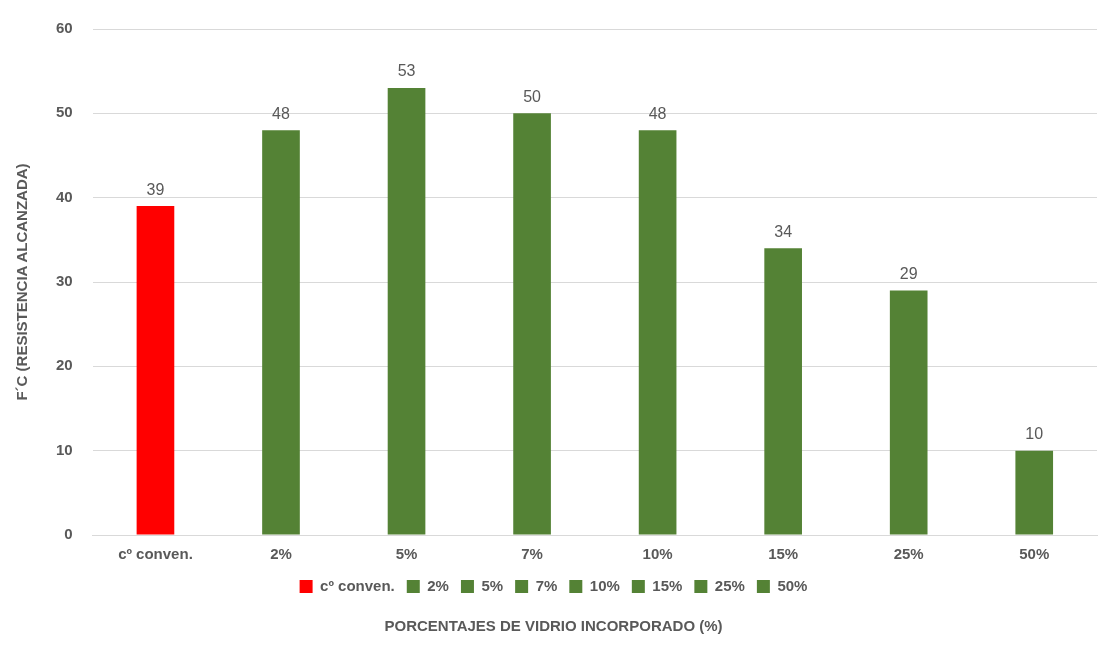 Image resolution: width=1107 pixels, height=650 pixels. I want to click on x-tick-label: 15%, so click(783, 554).